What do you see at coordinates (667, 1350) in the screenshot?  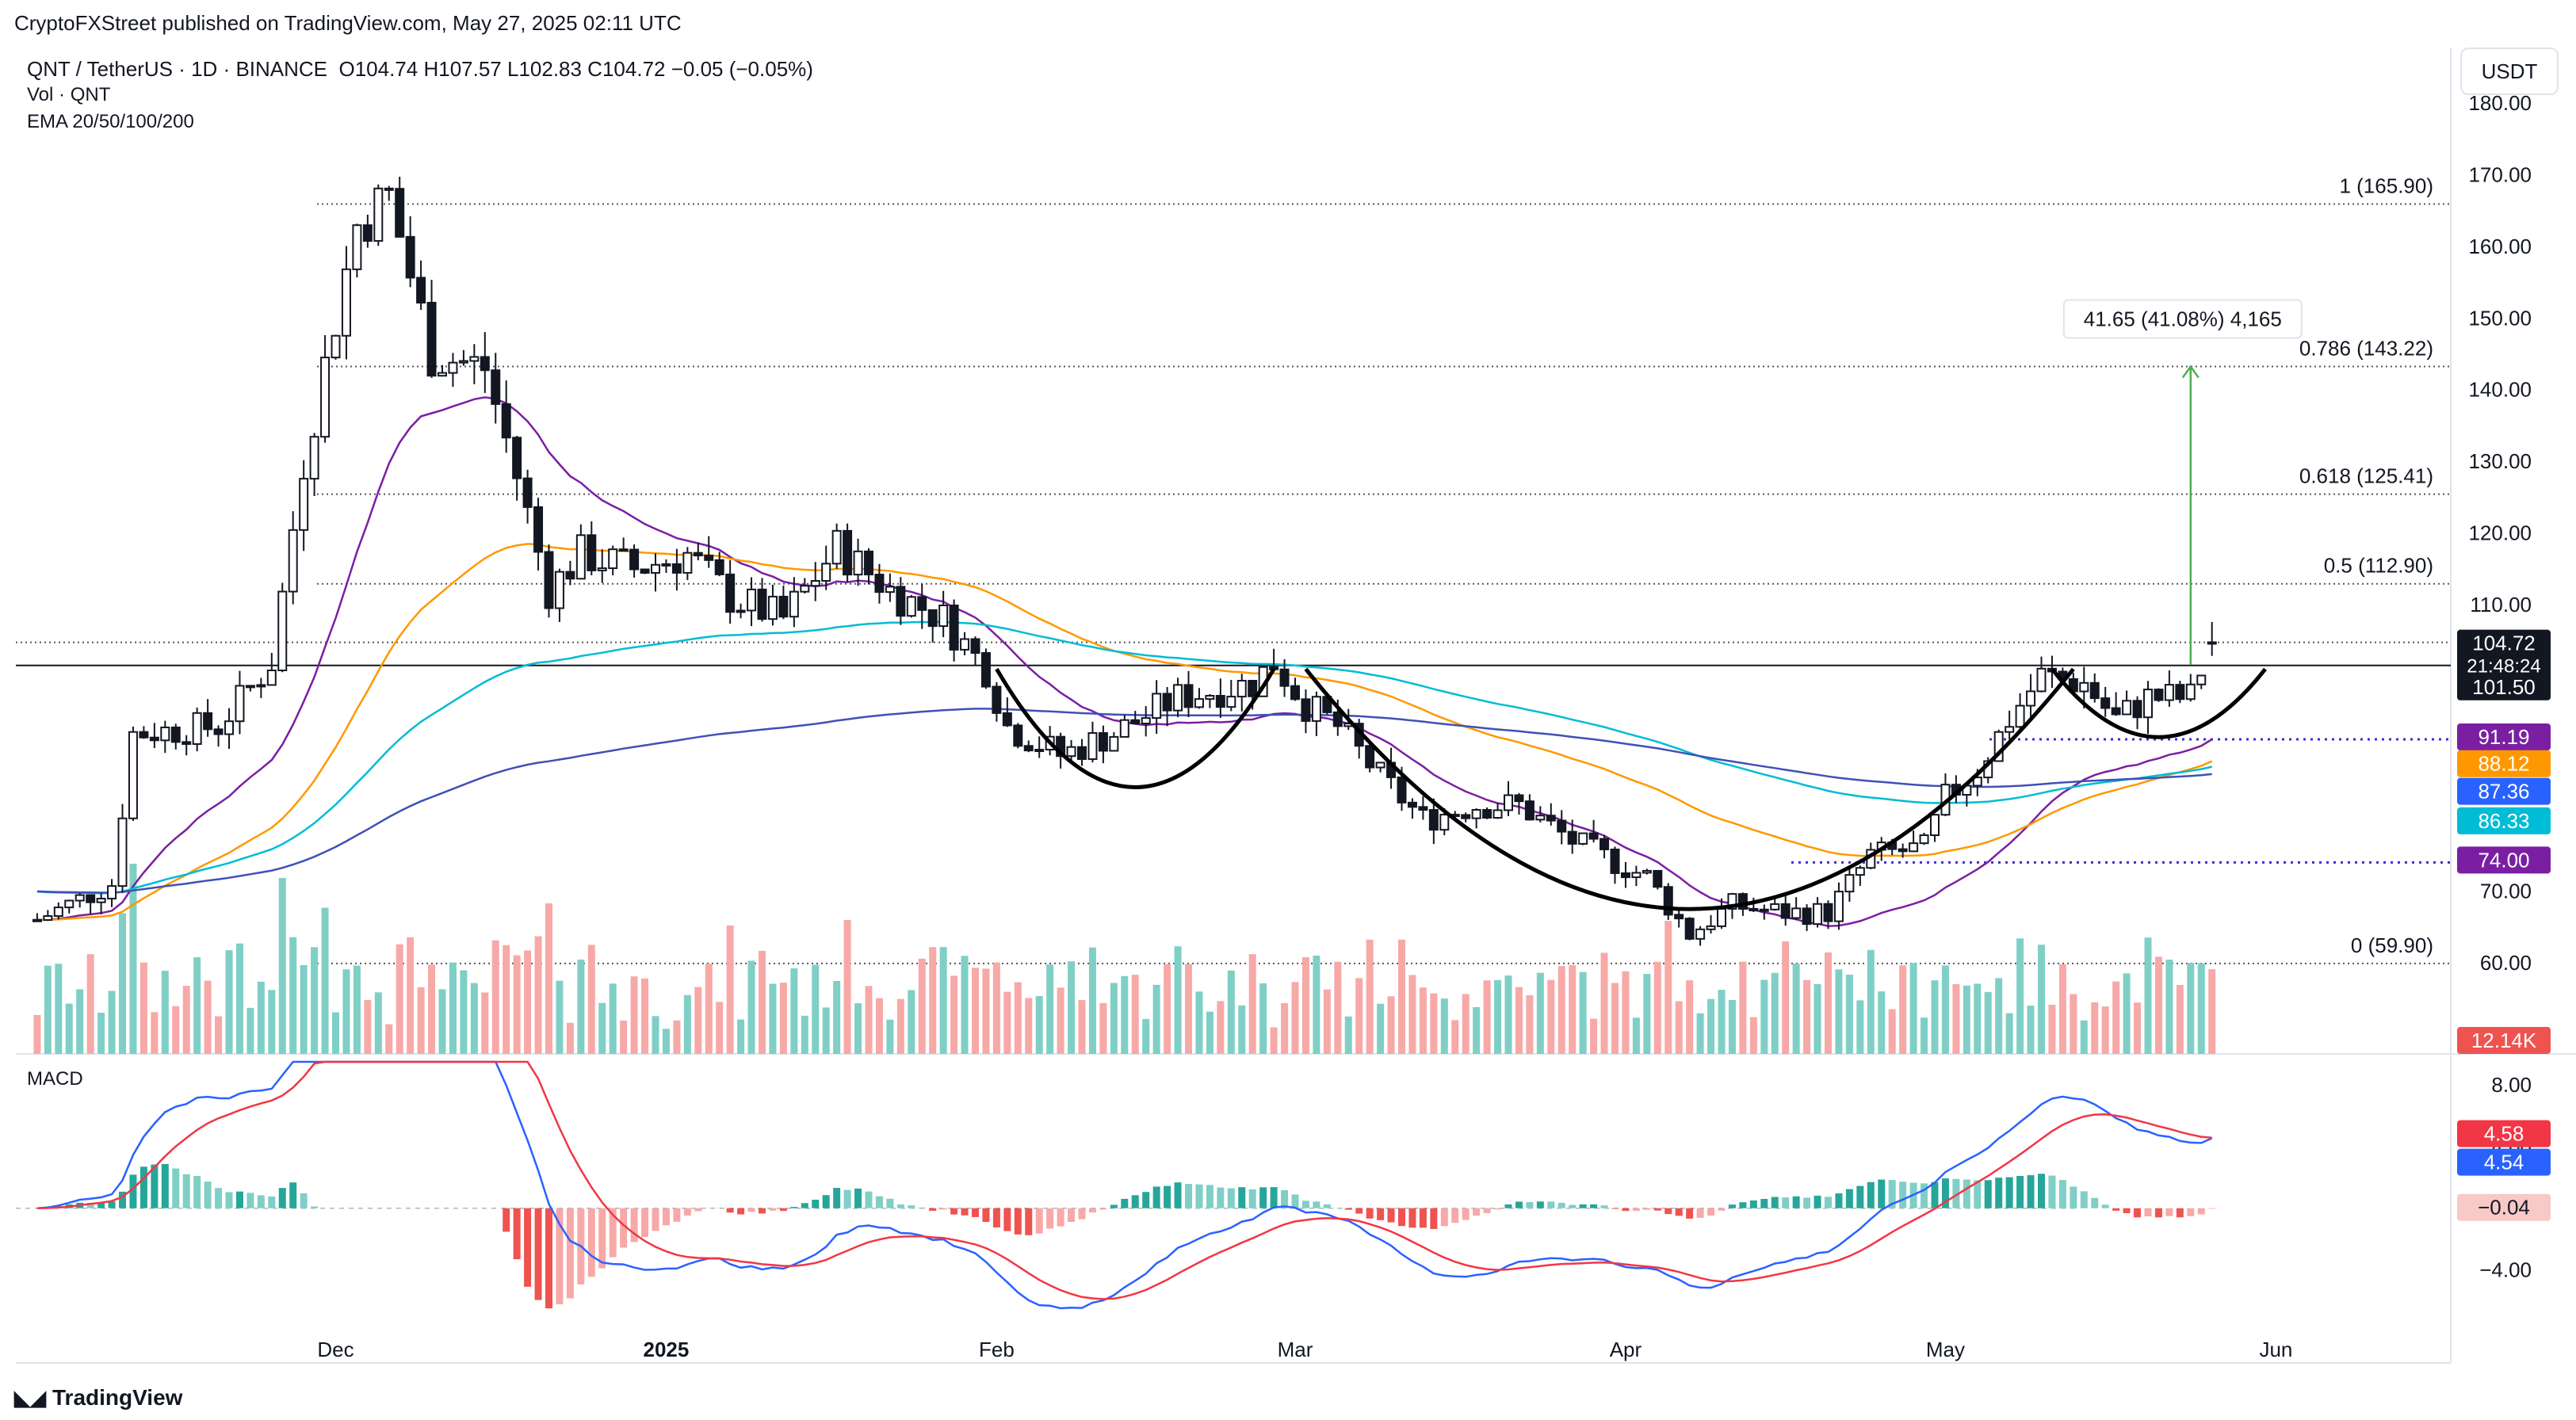 I see `time-tick-label: 2025` at bounding box center [667, 1350].